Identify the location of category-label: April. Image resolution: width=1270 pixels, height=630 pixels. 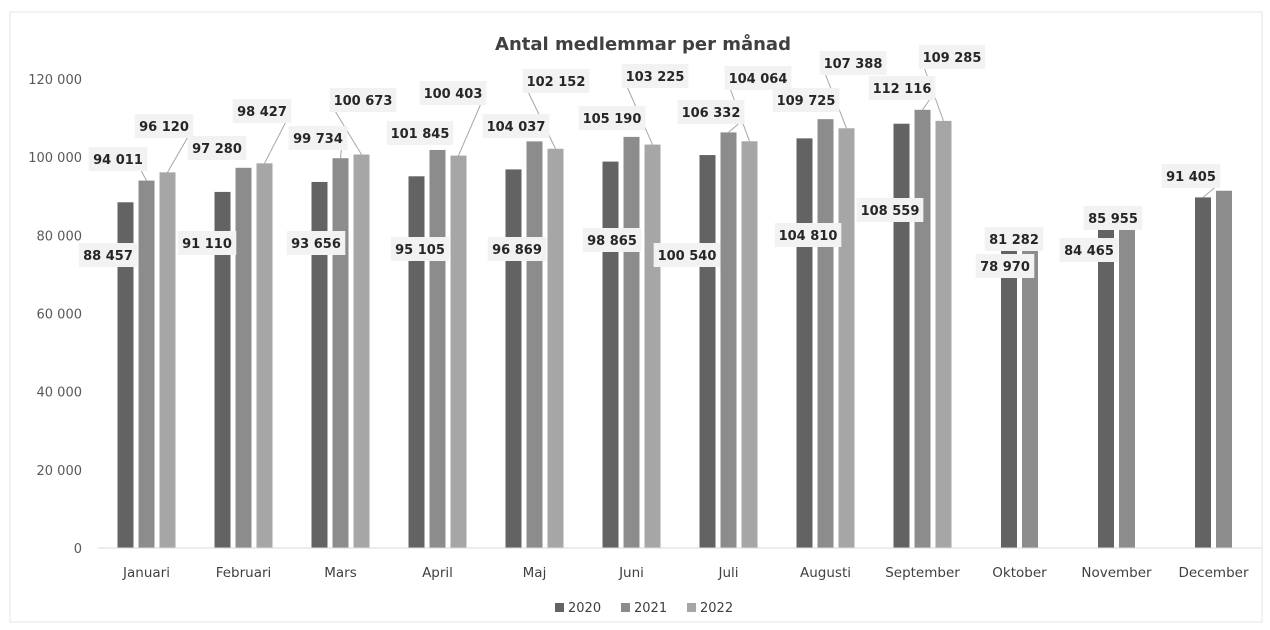
(437, 573).